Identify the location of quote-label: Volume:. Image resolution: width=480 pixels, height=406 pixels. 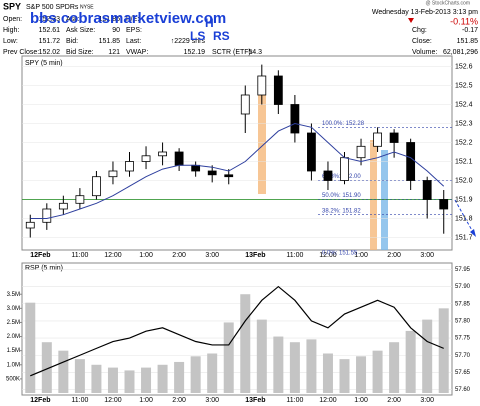
(424, 52).